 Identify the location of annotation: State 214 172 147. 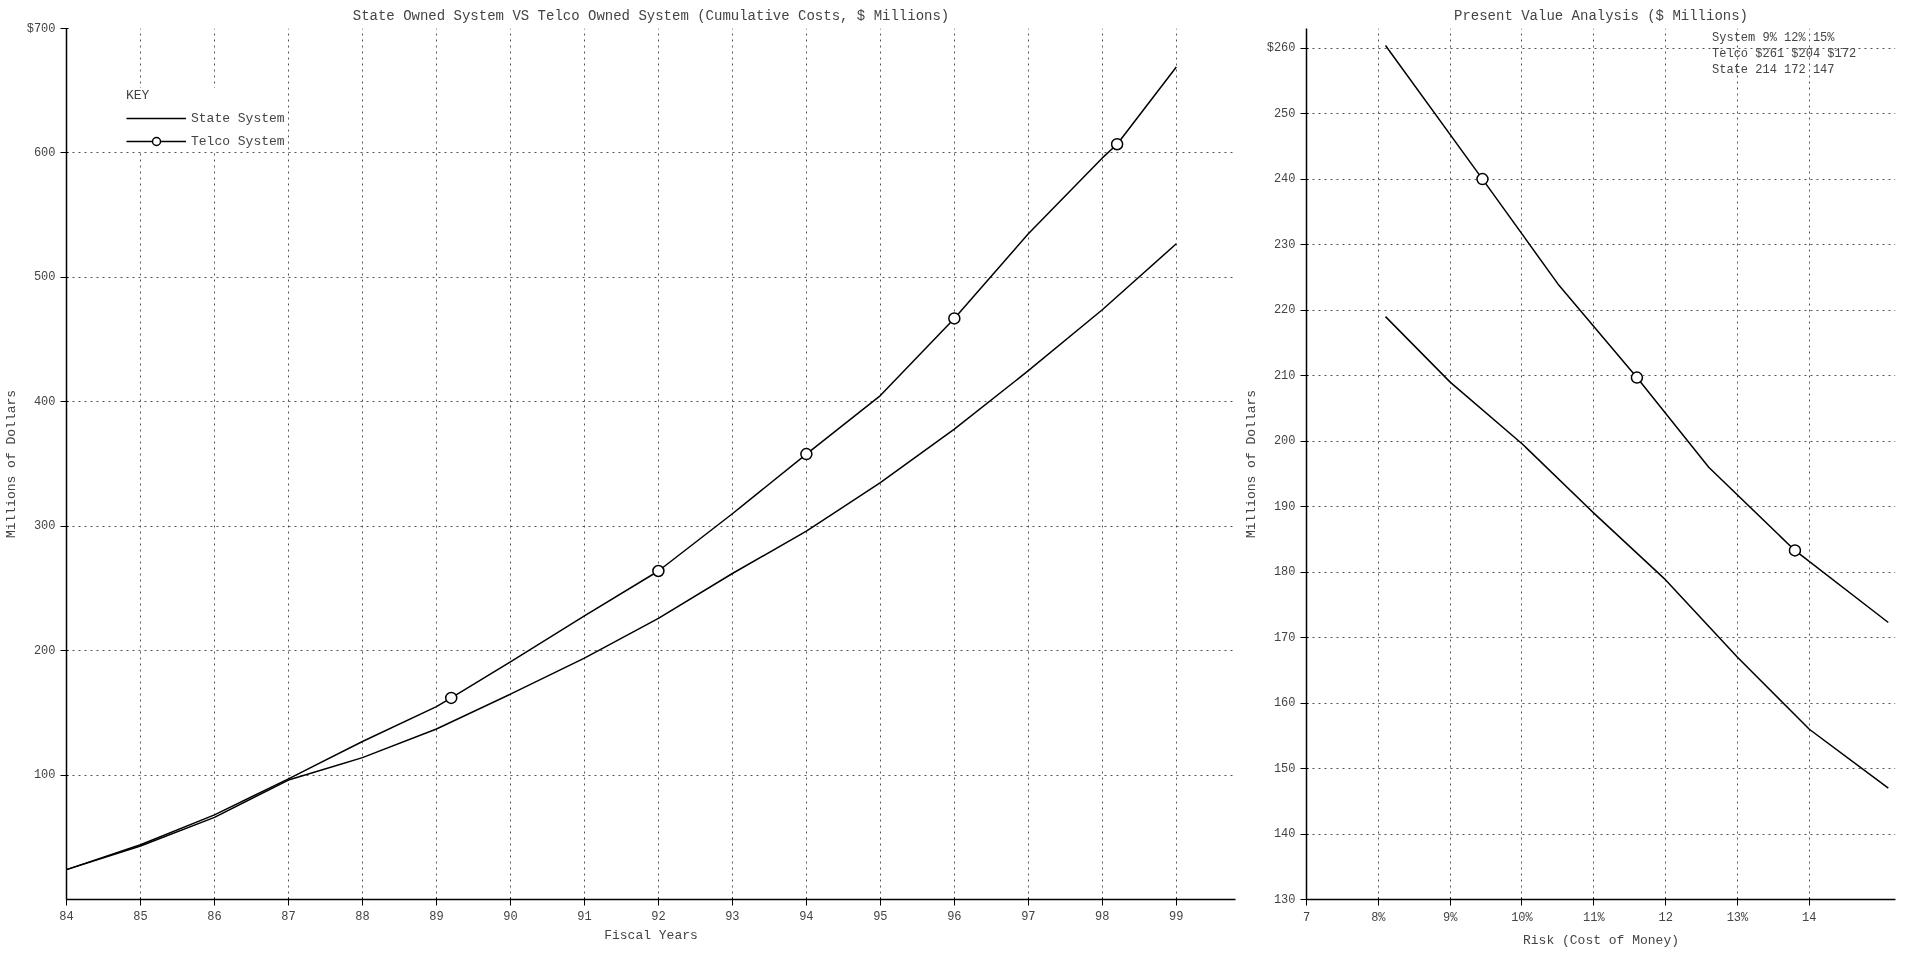
(1773, 69).